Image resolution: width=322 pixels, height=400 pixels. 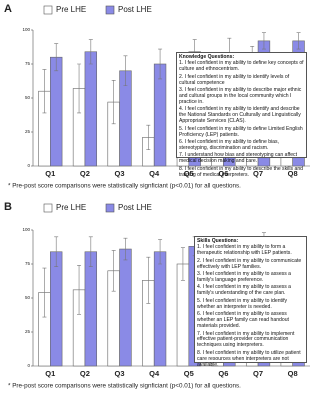 I want to click on box-title: Knowledge Questions:, so click(x=207, y=56).